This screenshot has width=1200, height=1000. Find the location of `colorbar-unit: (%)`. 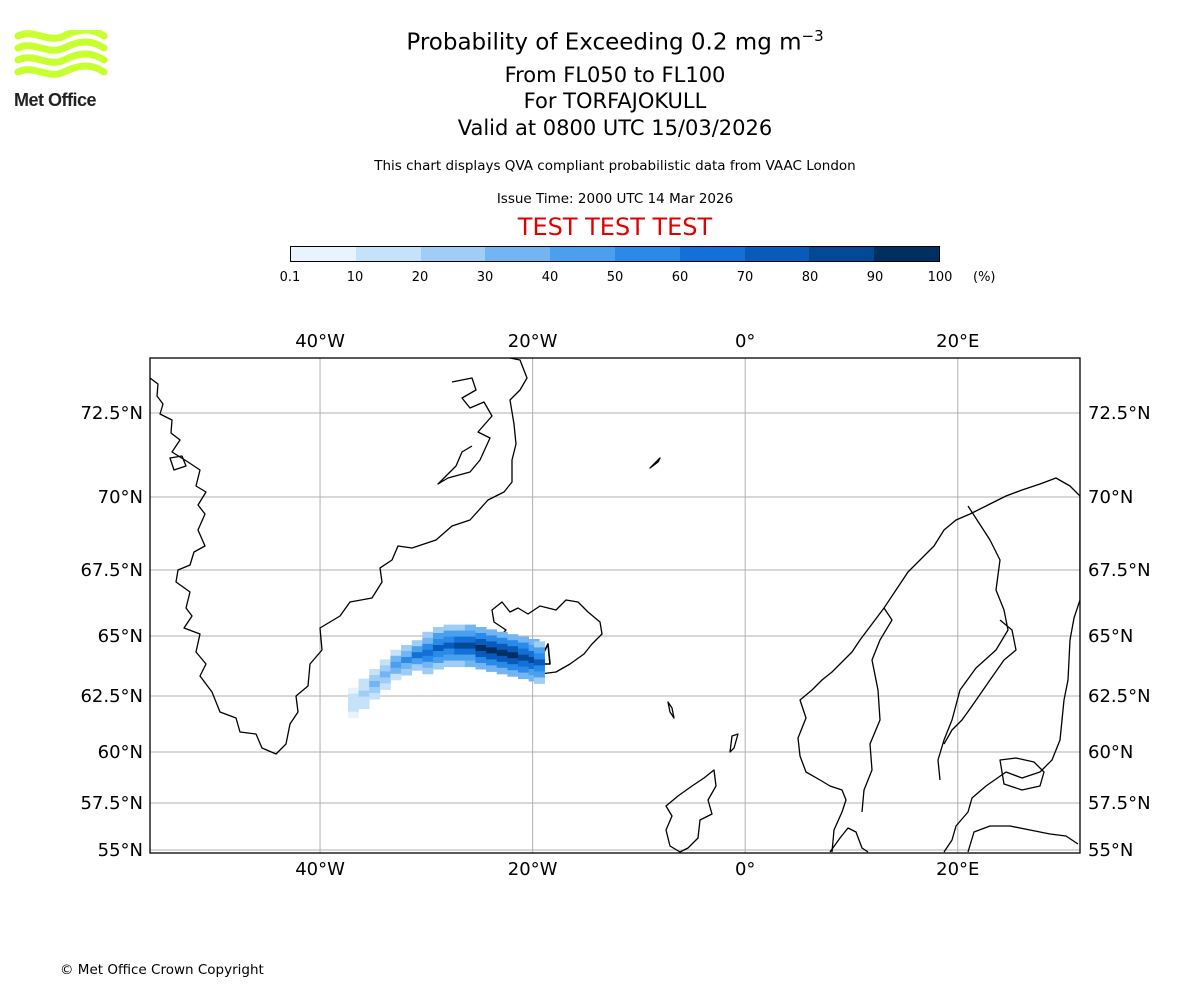

colorbar-unit: (%) is located at coordinates (984, 277).